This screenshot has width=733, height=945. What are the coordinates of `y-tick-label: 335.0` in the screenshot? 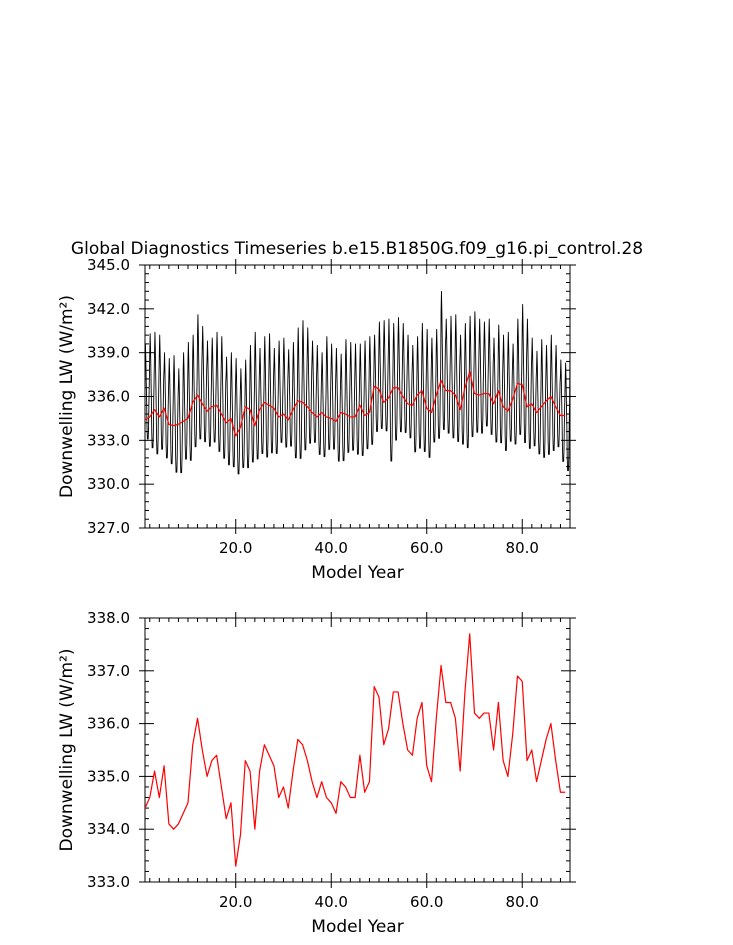 It's located at (108, 776).